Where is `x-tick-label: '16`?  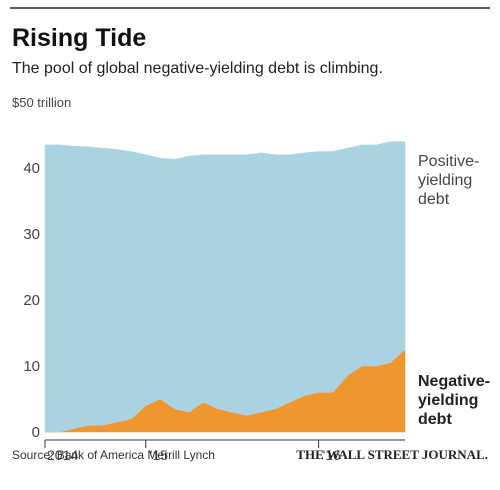
x-tick-label: '16 is located at coordinates (332, 455).